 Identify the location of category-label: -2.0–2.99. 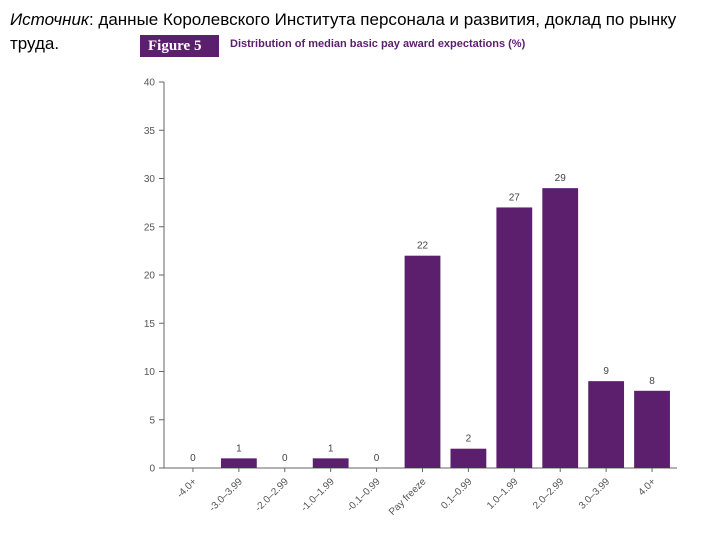
(272, 495).